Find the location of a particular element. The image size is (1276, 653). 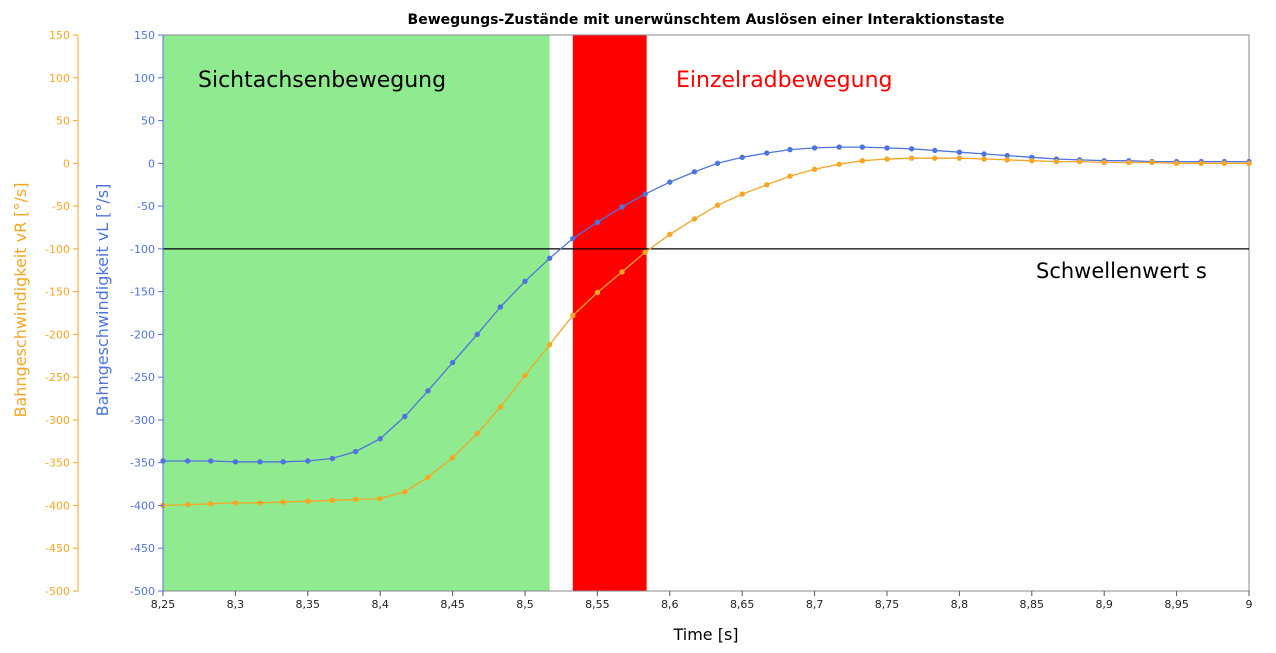

y-tick-label-vR: 0 is located at coordinates (66, 163).